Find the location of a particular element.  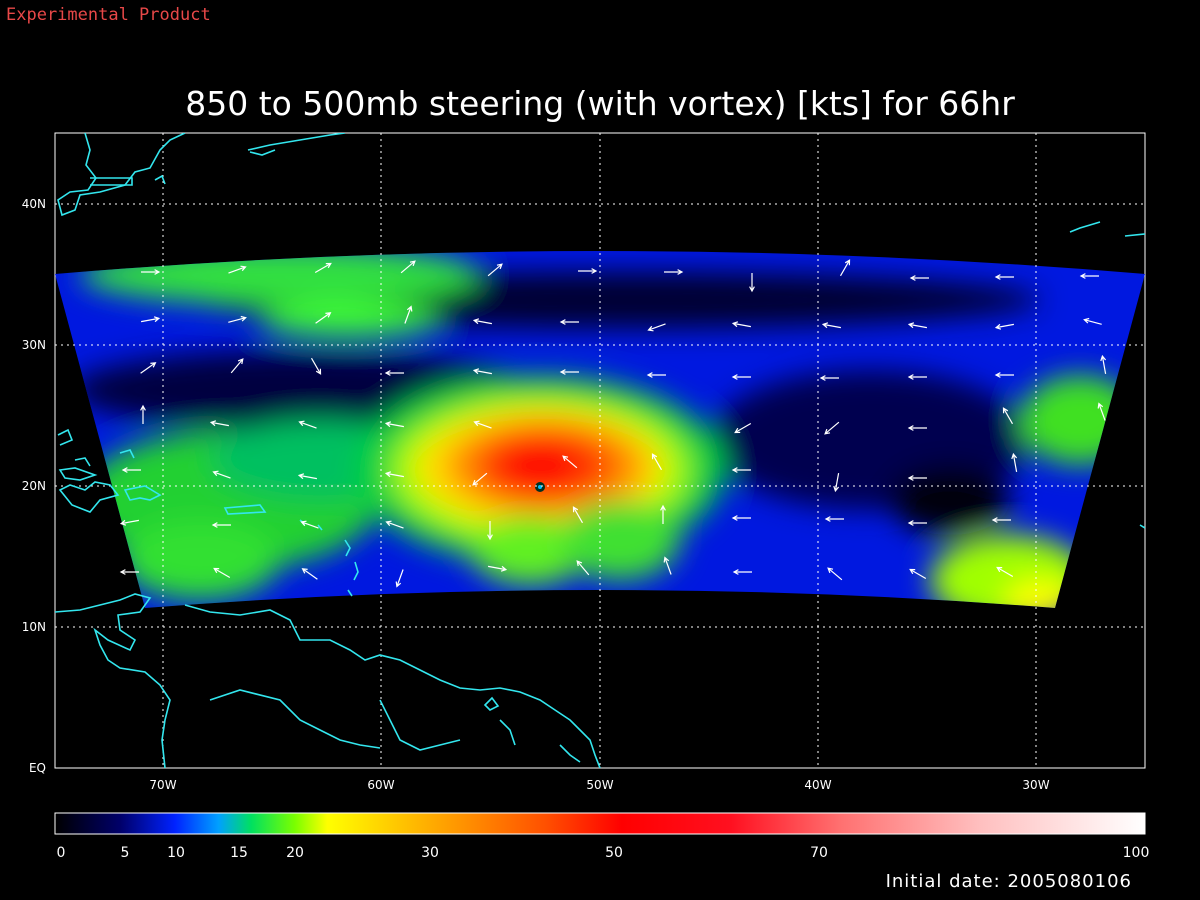

longitude-tick-labels: 70W 60W 50W 40W 30W is located at coordinates (599, 785).